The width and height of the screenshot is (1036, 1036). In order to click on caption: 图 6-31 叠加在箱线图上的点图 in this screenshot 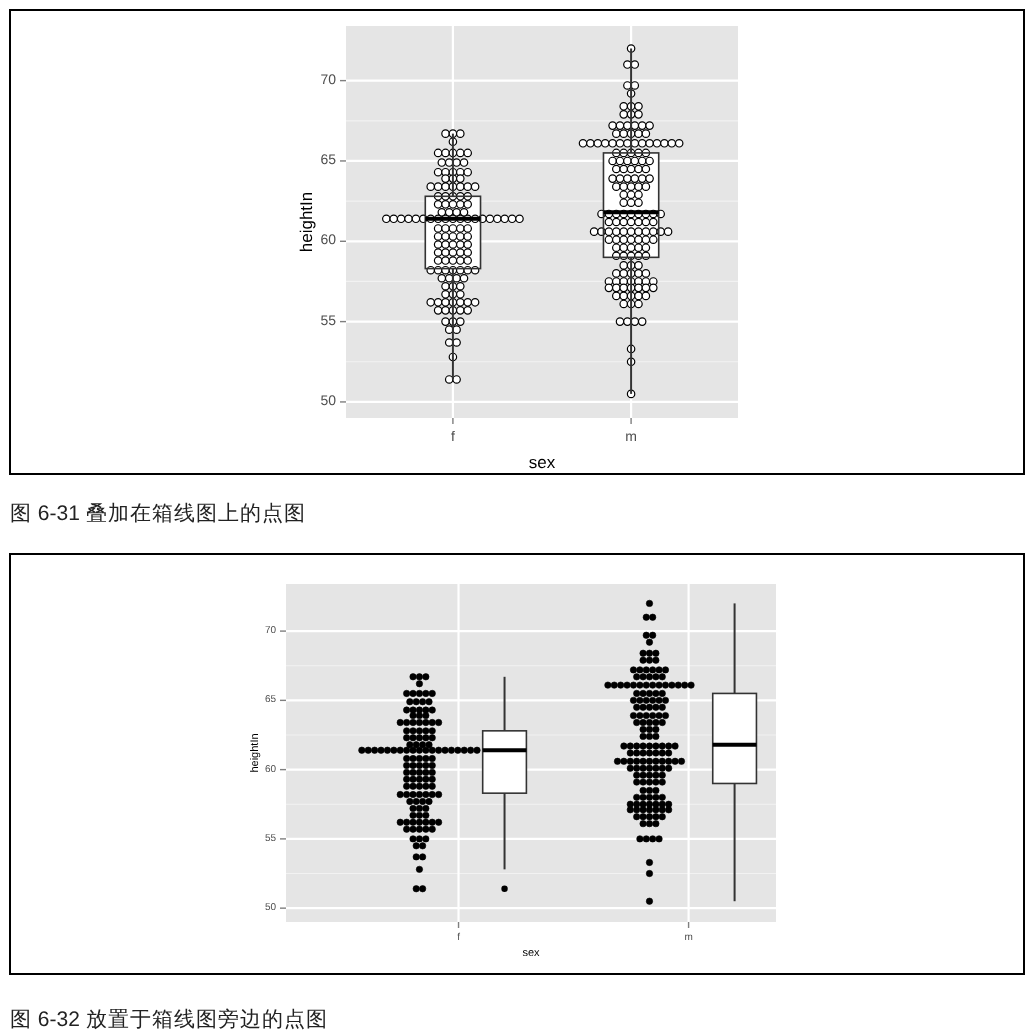, I will do `click(158, 513)`.